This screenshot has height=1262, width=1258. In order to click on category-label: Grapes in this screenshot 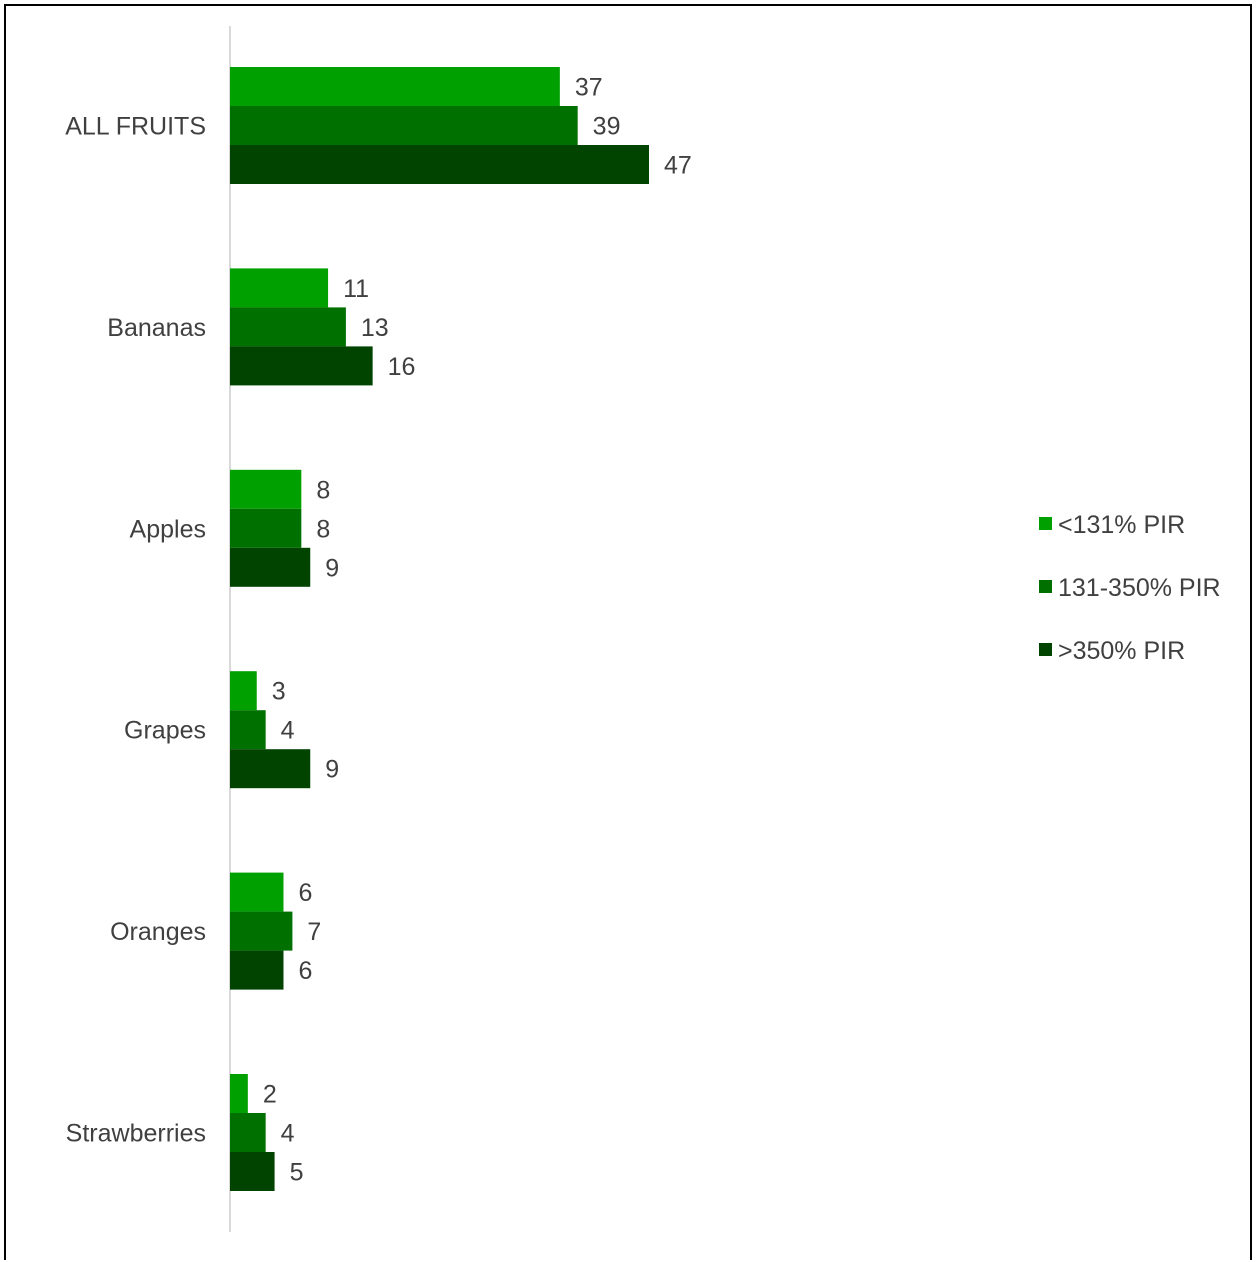, I will do `click(165, 731)`.